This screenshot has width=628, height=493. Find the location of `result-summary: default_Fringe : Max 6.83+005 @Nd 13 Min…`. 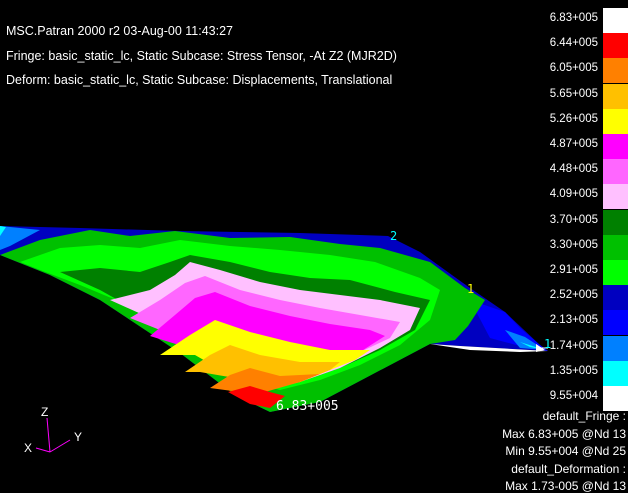

result-summary: default_Fringe : Max 6.83+005 @Nd 13 Min… is located at coordinates (541, 450).